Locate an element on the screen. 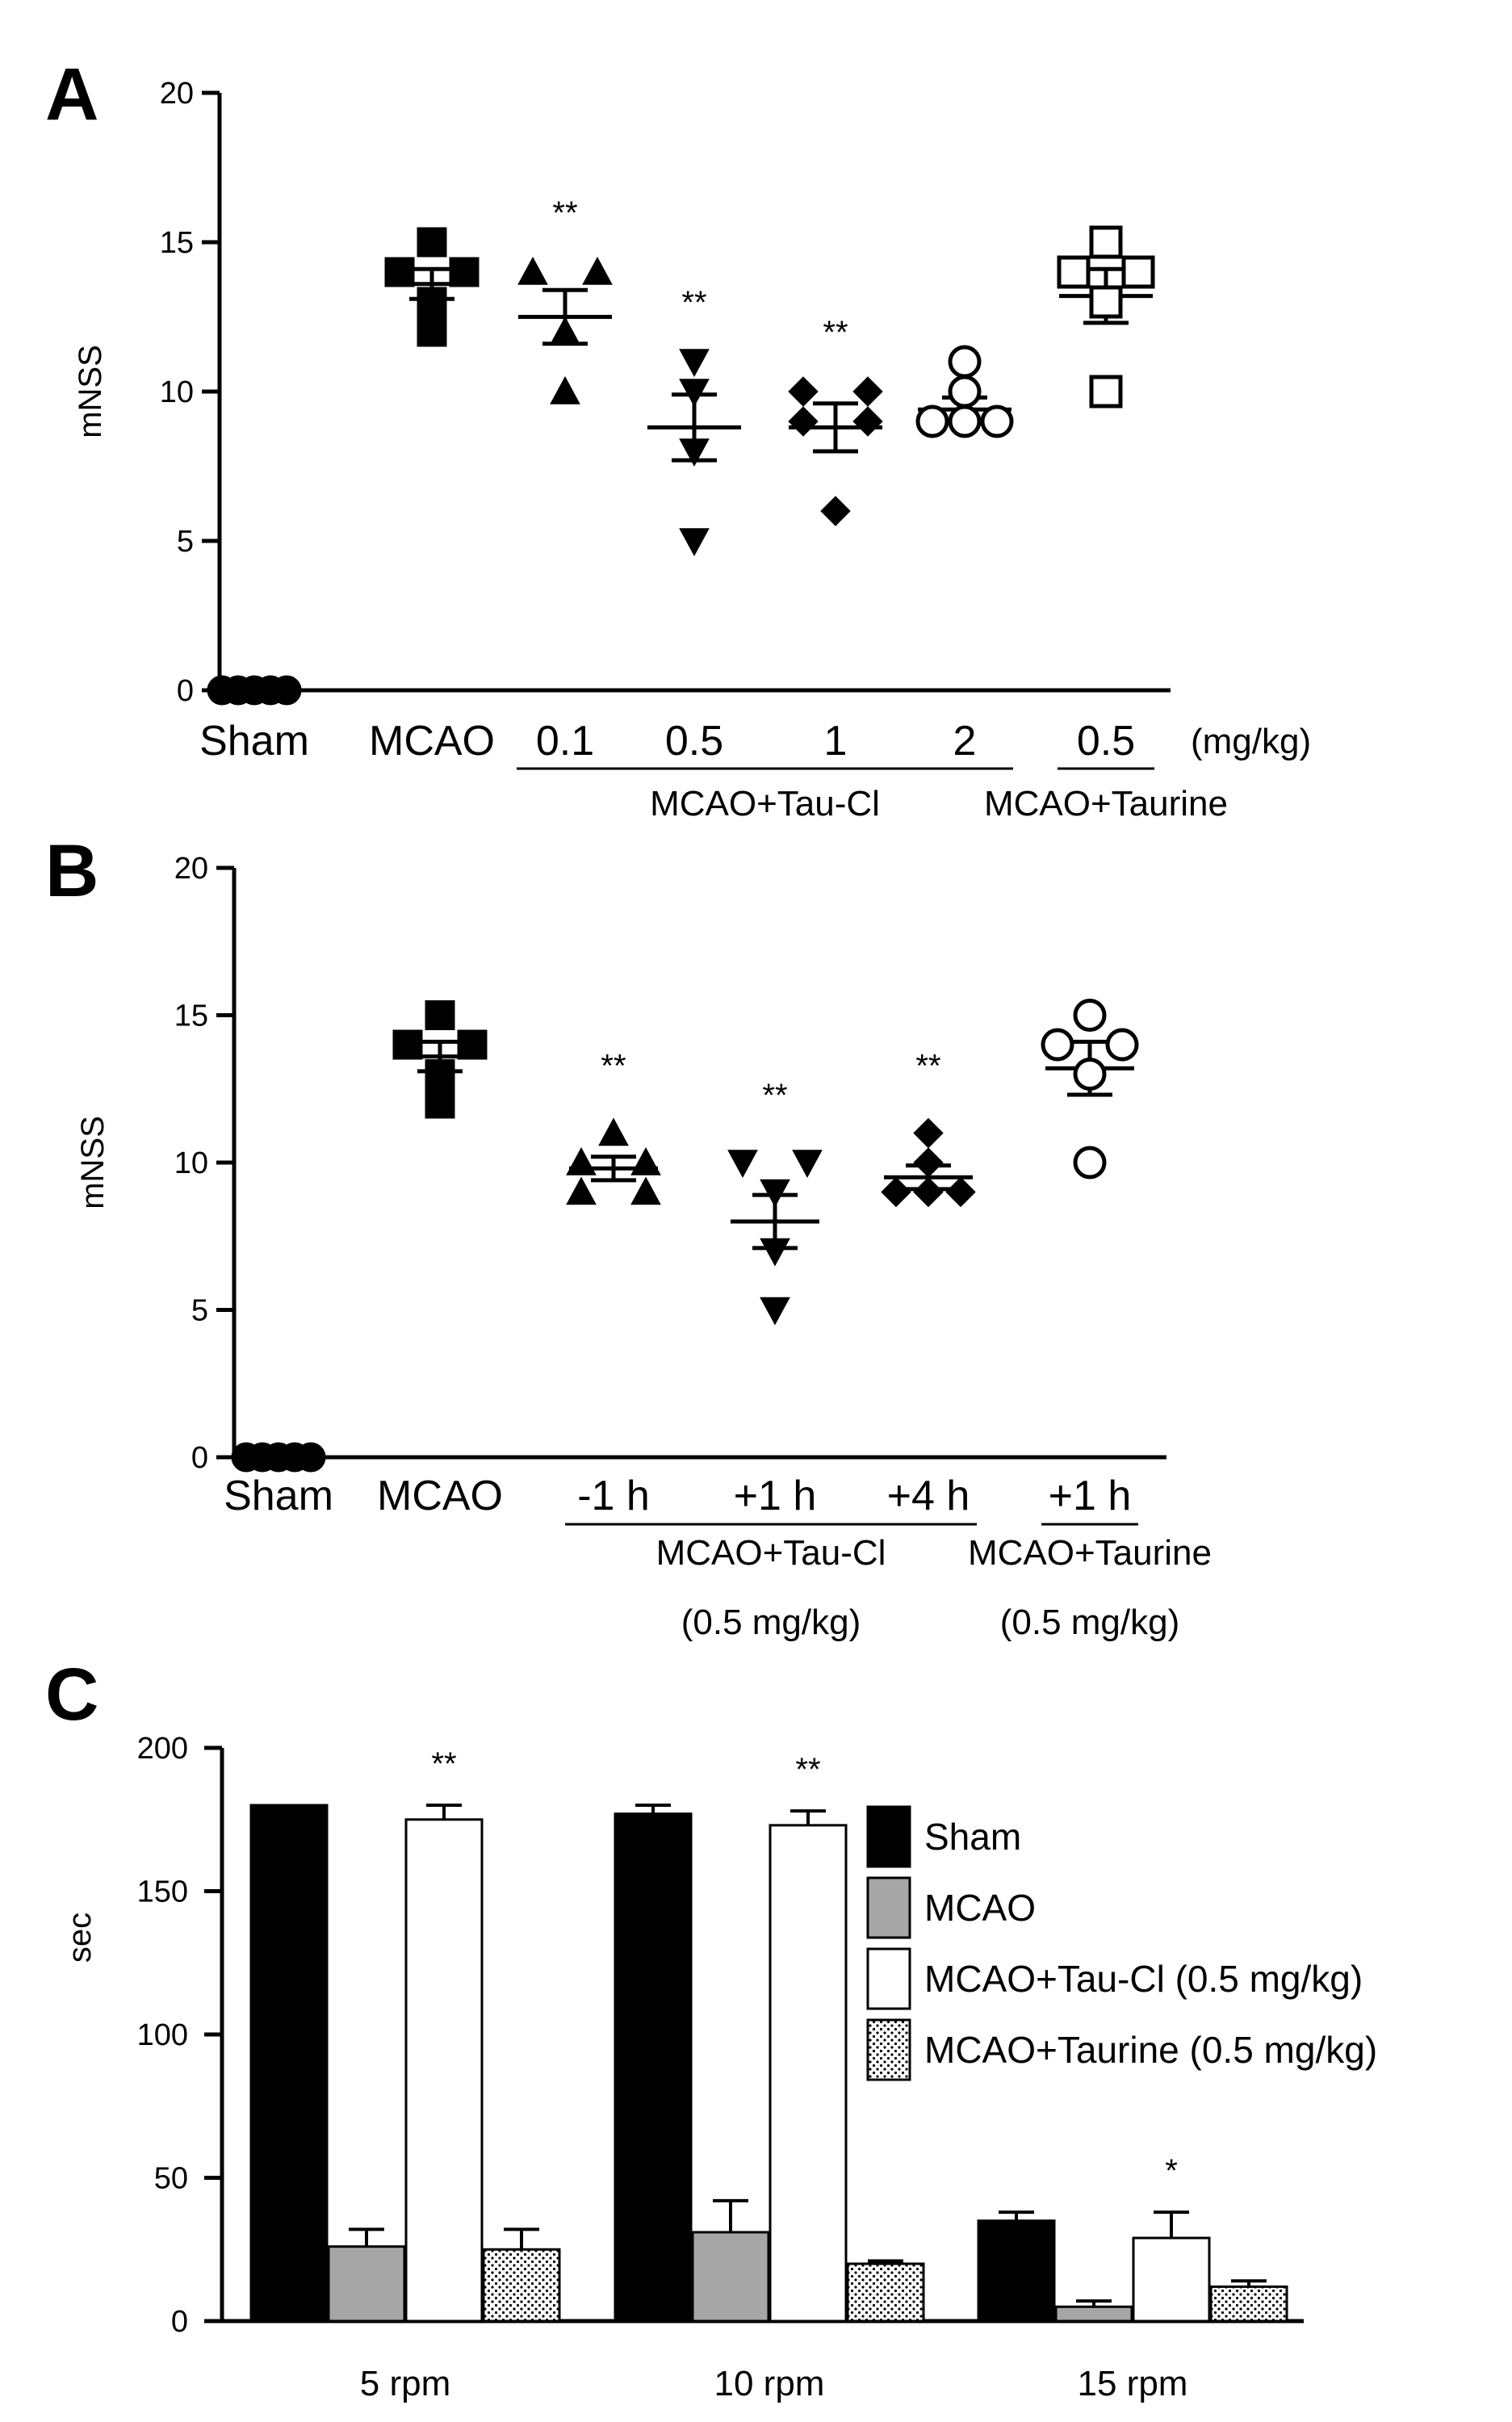  x-category-label: 2 is located at coordinates (965, 741).